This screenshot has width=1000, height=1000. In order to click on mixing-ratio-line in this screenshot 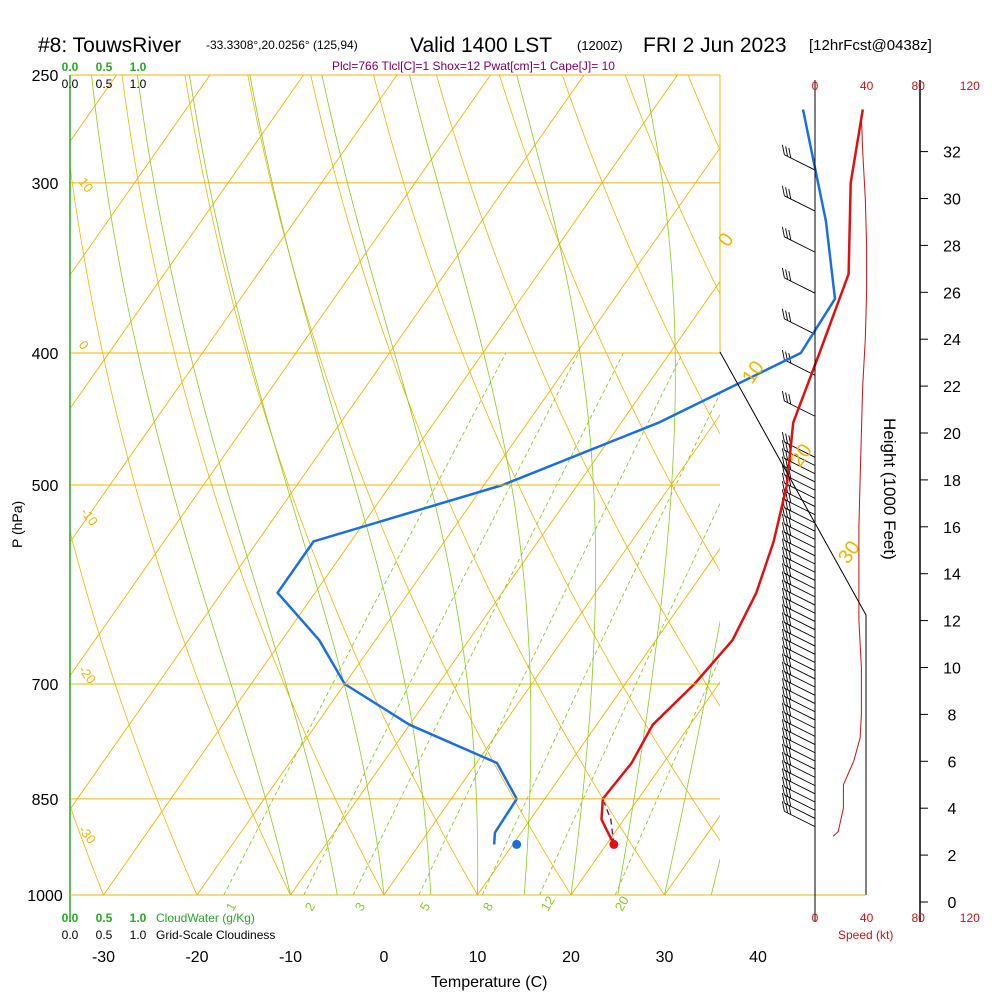, I will do `click(551, 623)`.